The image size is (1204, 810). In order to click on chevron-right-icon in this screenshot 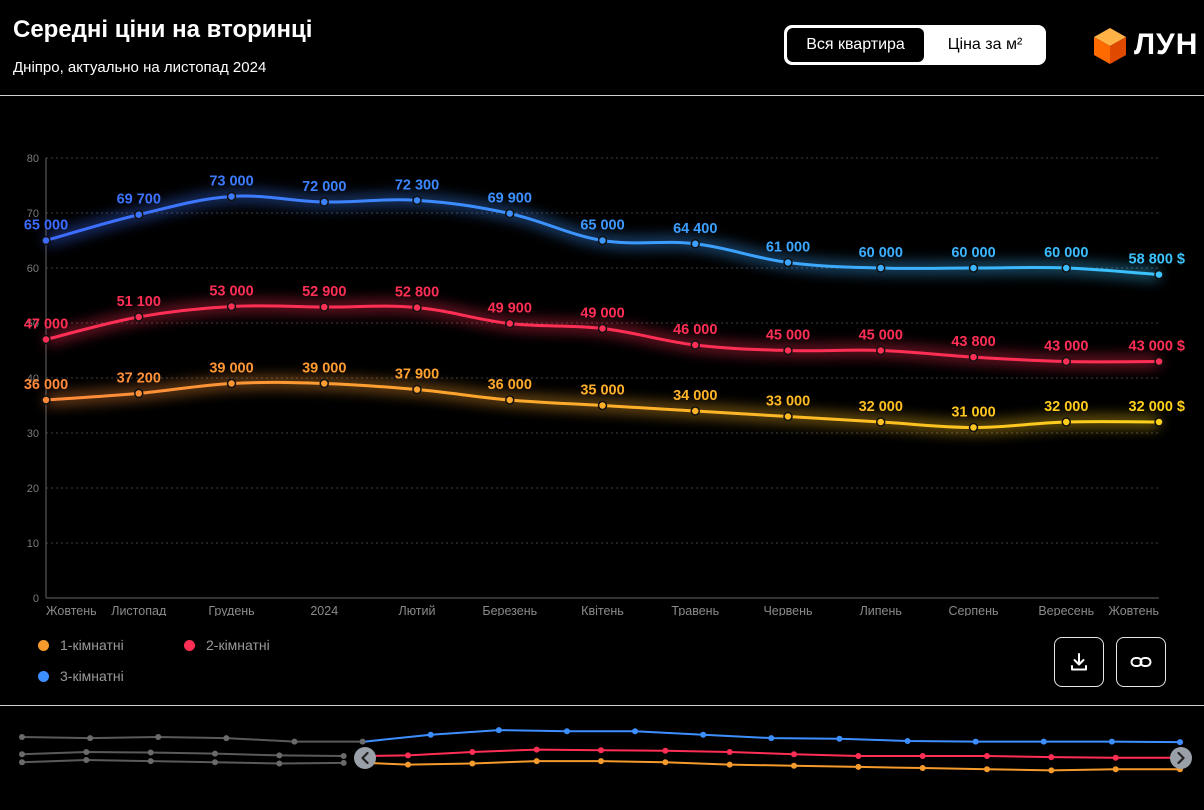, I will do `click(1181, 758)`.